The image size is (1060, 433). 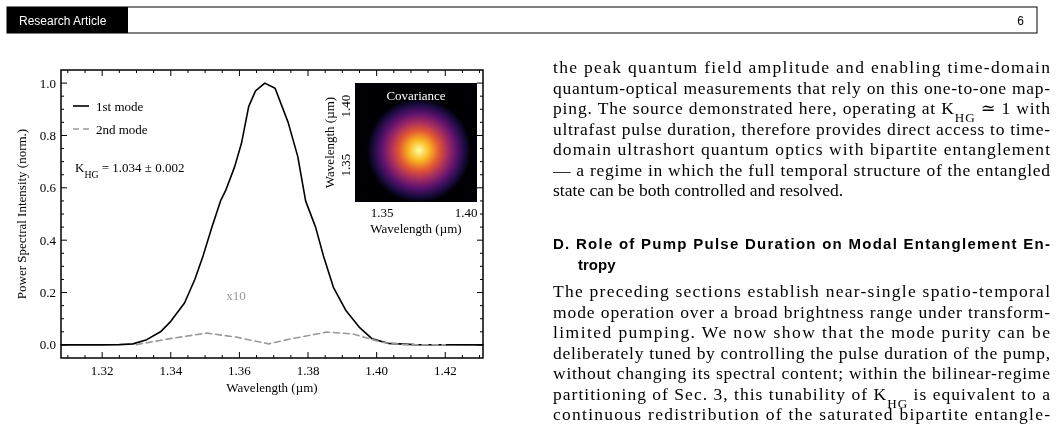 I want to click on x-tick-label: 1.40, so click(x=377, y=370).